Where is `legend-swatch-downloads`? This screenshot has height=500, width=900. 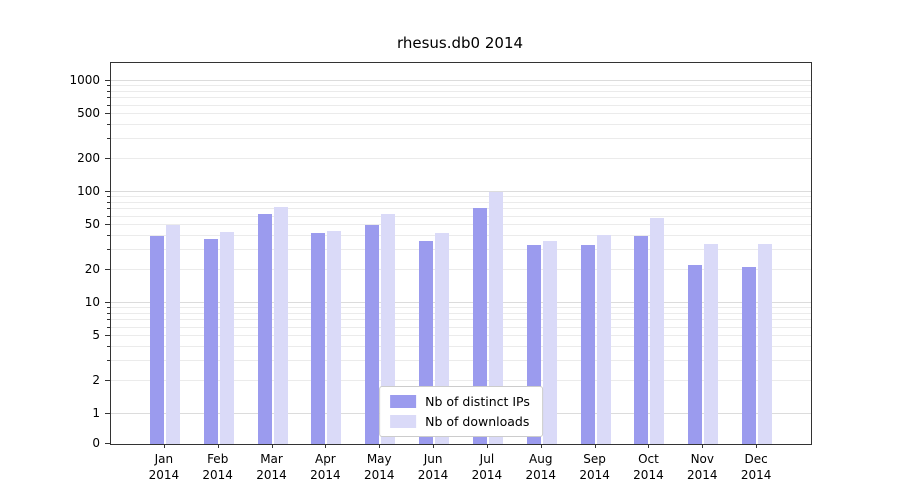
legend-swatch-downloads is located at coordinates (403, 421).